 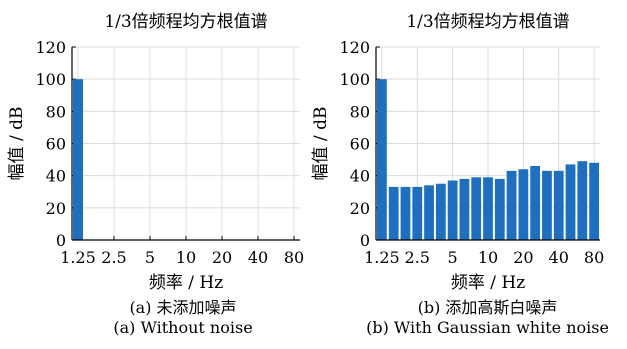 I want to click on caption-b-english: (b) With Gaussian white noise, so click(x=487, y=327).